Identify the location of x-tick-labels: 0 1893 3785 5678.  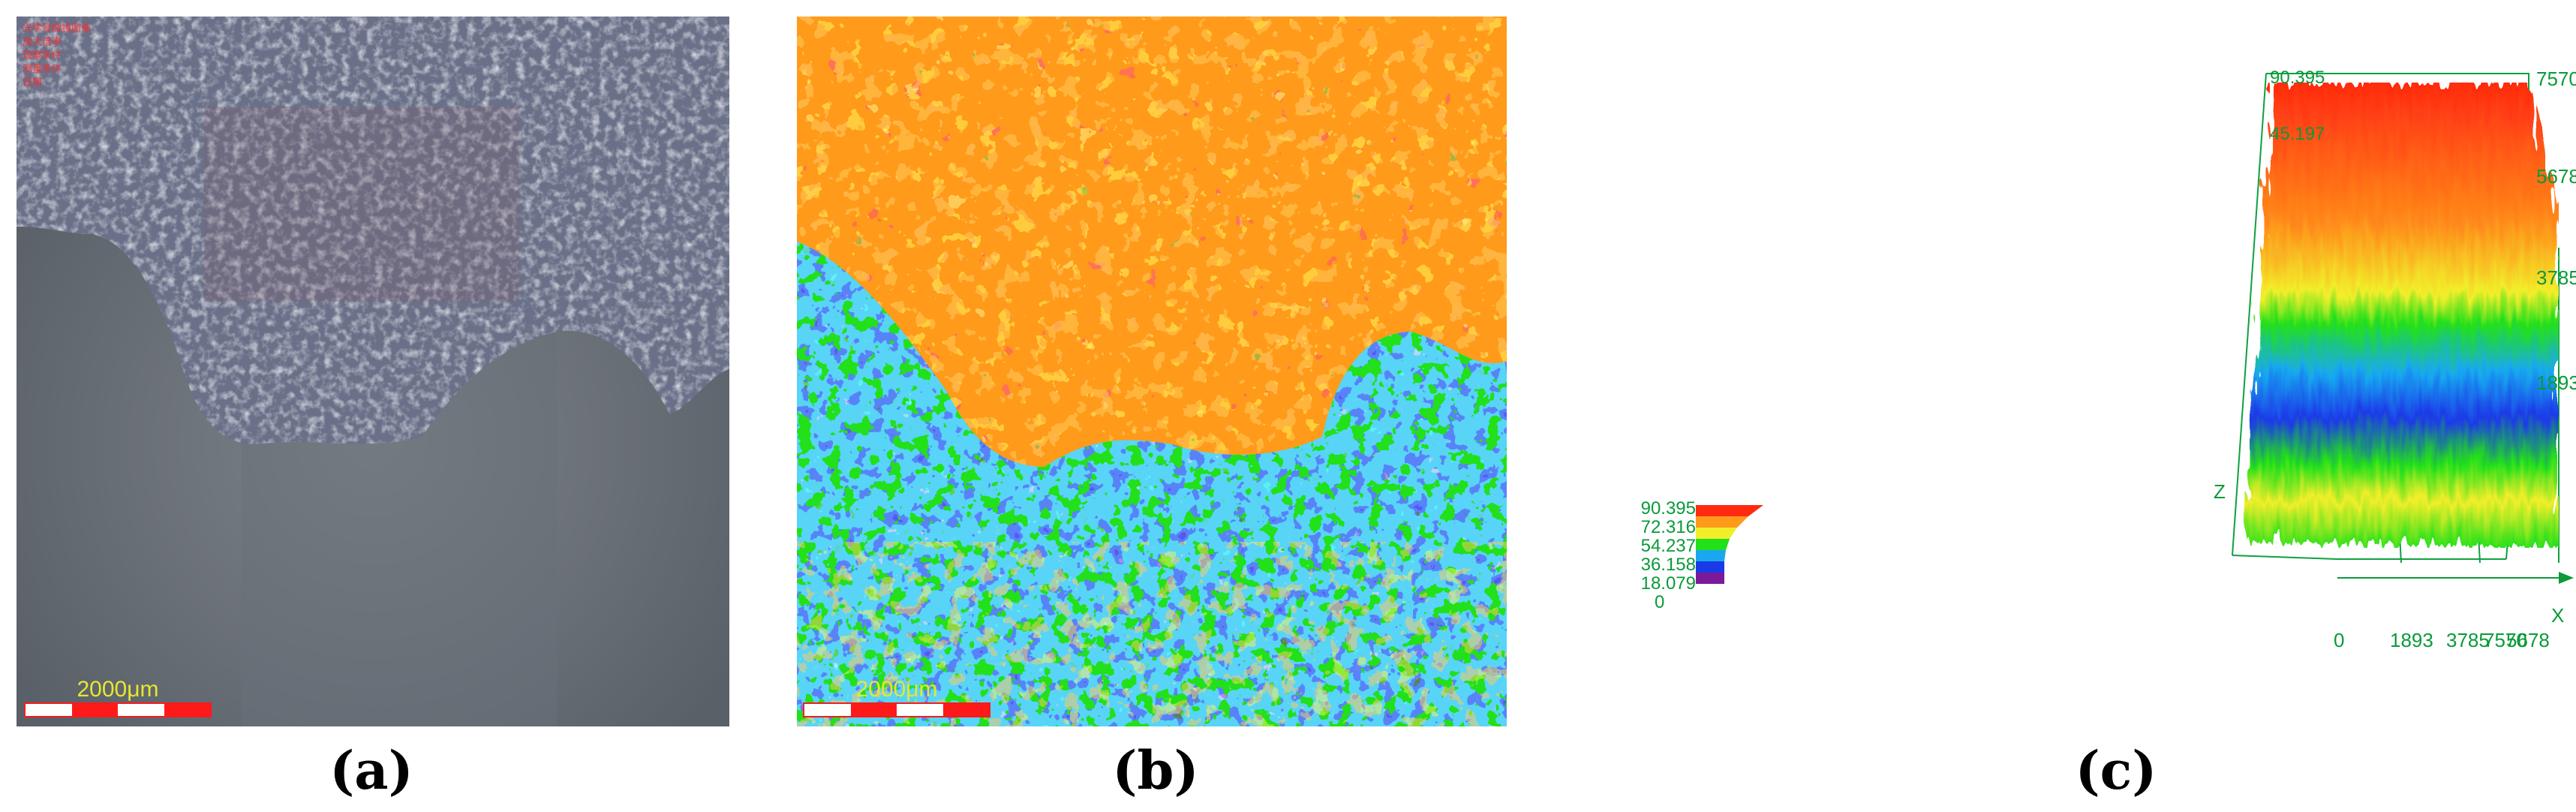
(2091, 644).